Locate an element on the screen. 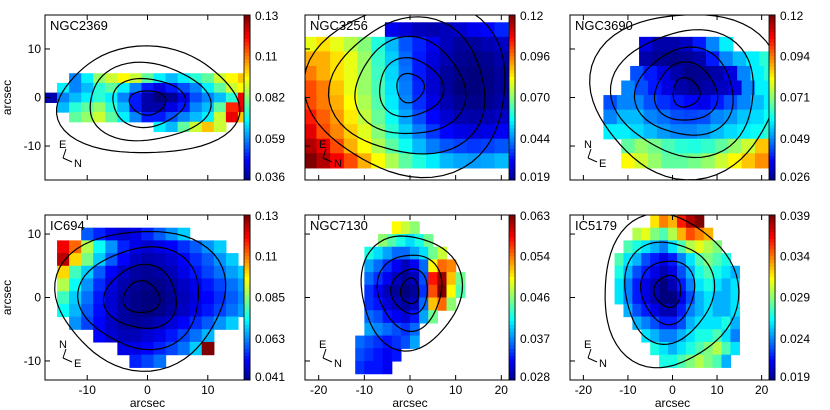 The image size is (830, 410). colorbar: 0.12 0.094 0.071 0.049 0.026 is located at coordinates (789, 96).